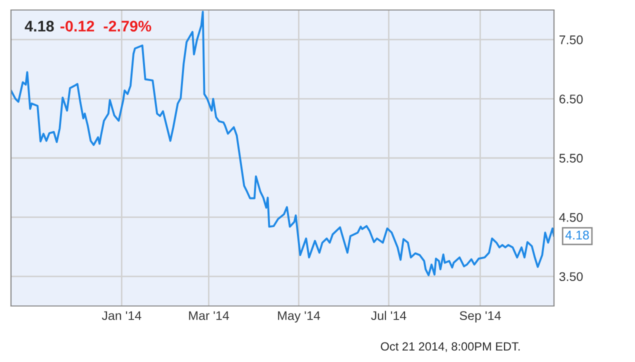 The width and height of the screenshot is (635, 362). What do you see at coordinates (122, 315) in the screenshot?
I see `x-tick-label: Jan '14` at bounding box center [122, 315].